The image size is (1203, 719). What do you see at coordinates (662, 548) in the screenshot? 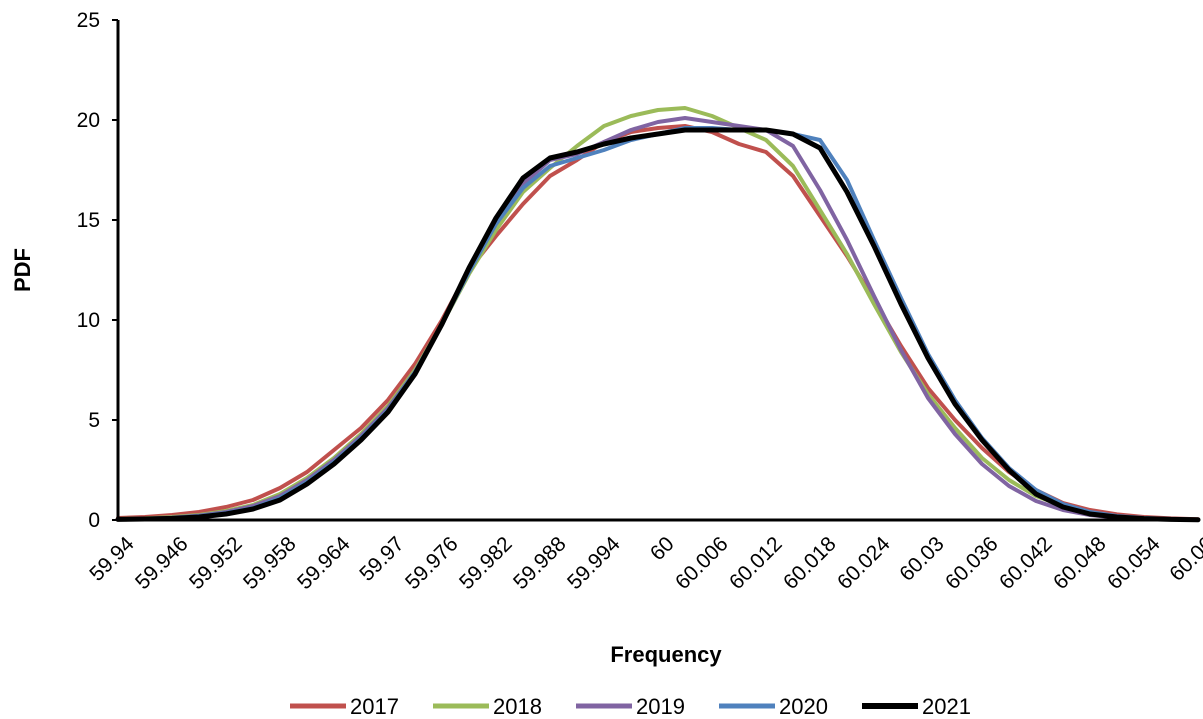
I see `x-tick-label: 60` at bounding box center [662, 548].